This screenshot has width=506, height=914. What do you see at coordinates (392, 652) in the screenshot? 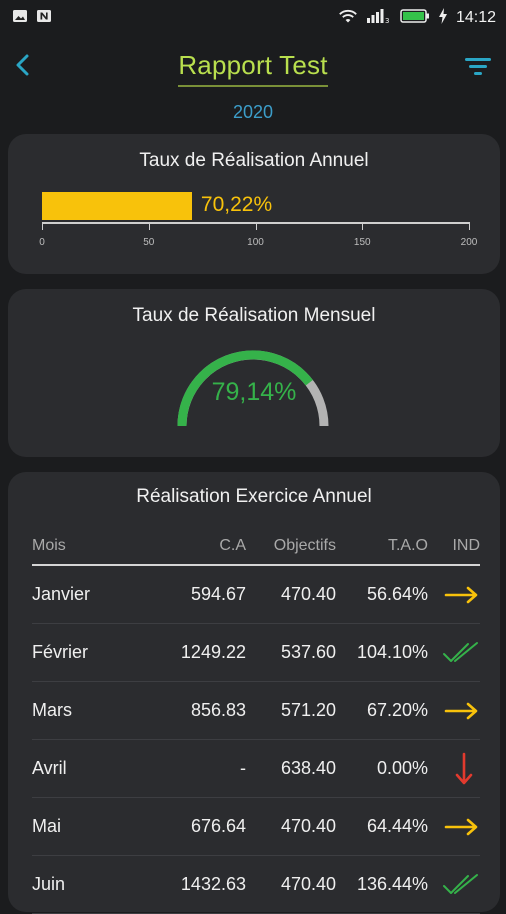
I see `cell-tao: 104.10%` at bounding box center [392, 652].